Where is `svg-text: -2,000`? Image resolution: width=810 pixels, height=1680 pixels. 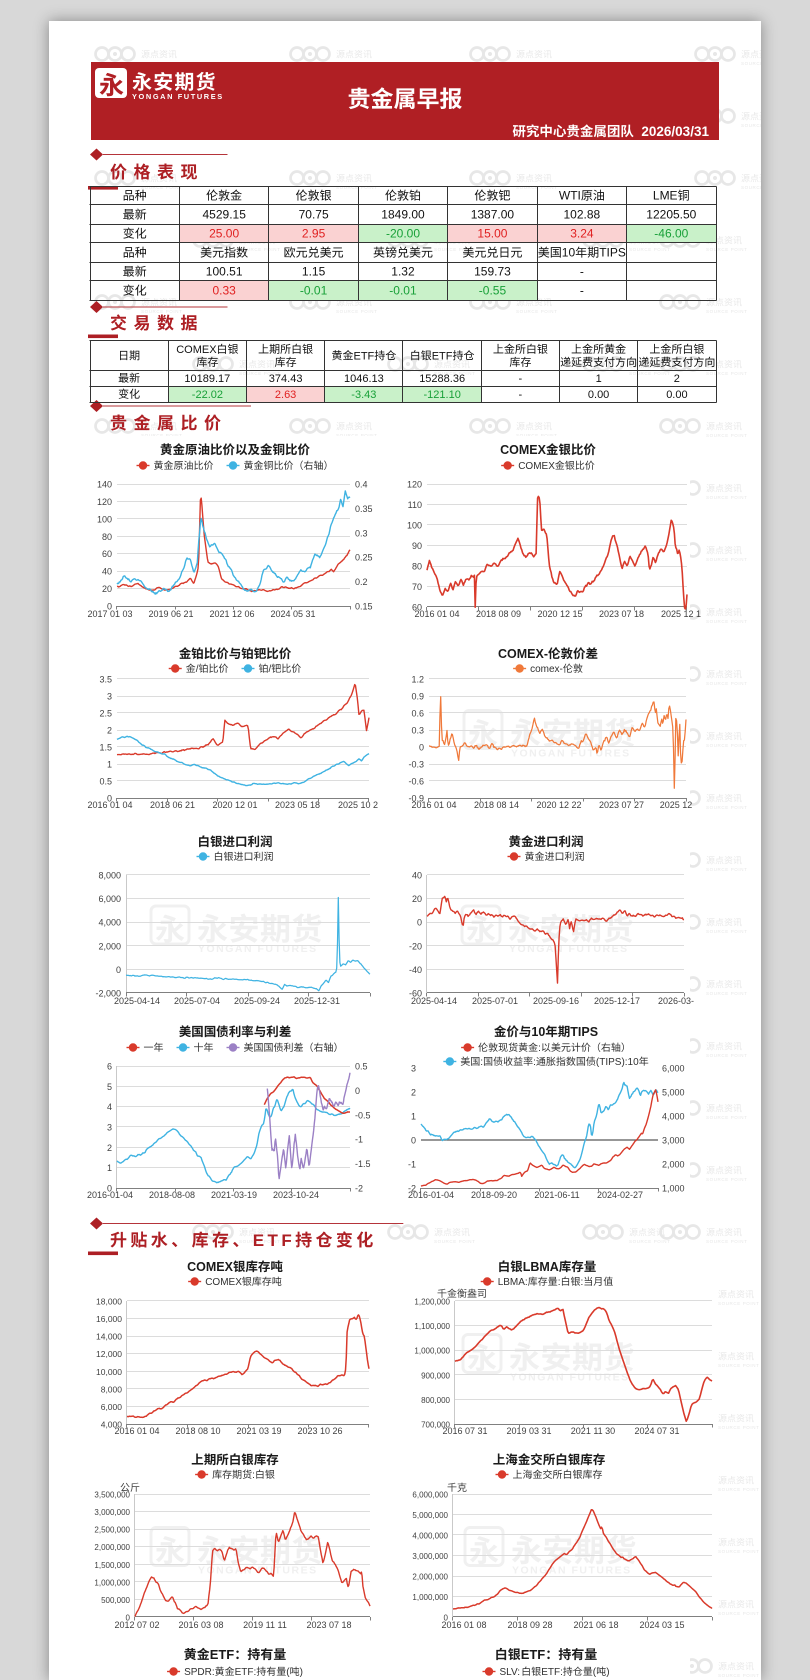 svg-text: -2,000 is located at coordinates (108, 994).